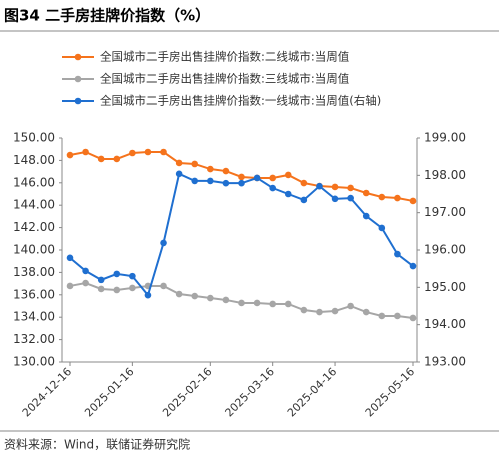 The height and width of the screenshot is (463, 499). Describe the element at coordinates (445, 212) in the screenshot. I see `y2-tick-label: 197.00` at that location.